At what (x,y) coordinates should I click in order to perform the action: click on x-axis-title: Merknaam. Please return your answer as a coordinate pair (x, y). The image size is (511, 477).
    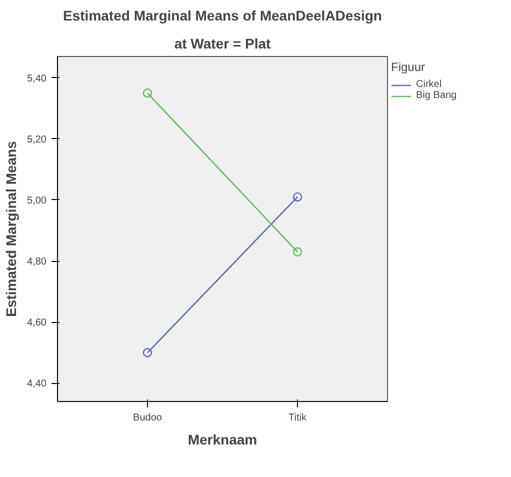
    Looking at the image, I should click on (223, 440).